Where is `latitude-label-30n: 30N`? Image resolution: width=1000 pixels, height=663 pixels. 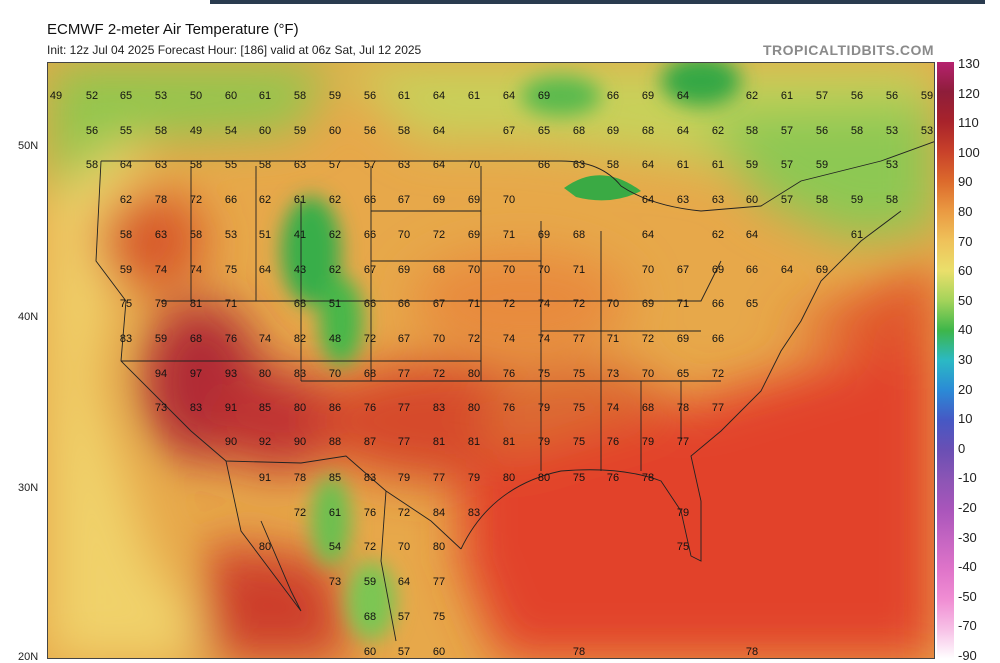 latitude-label-30n: 30N is located at coordinates (28, 488).